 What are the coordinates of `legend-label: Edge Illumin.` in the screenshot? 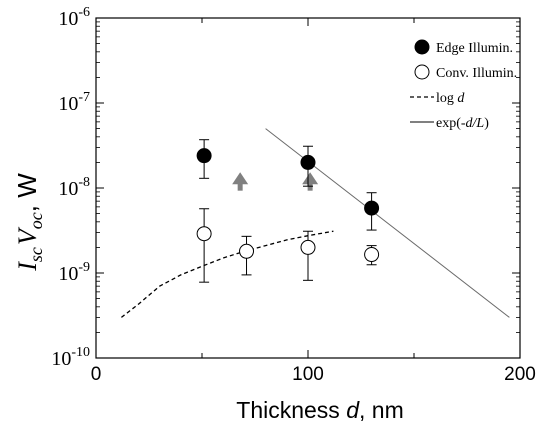 It's located at (474, 48).